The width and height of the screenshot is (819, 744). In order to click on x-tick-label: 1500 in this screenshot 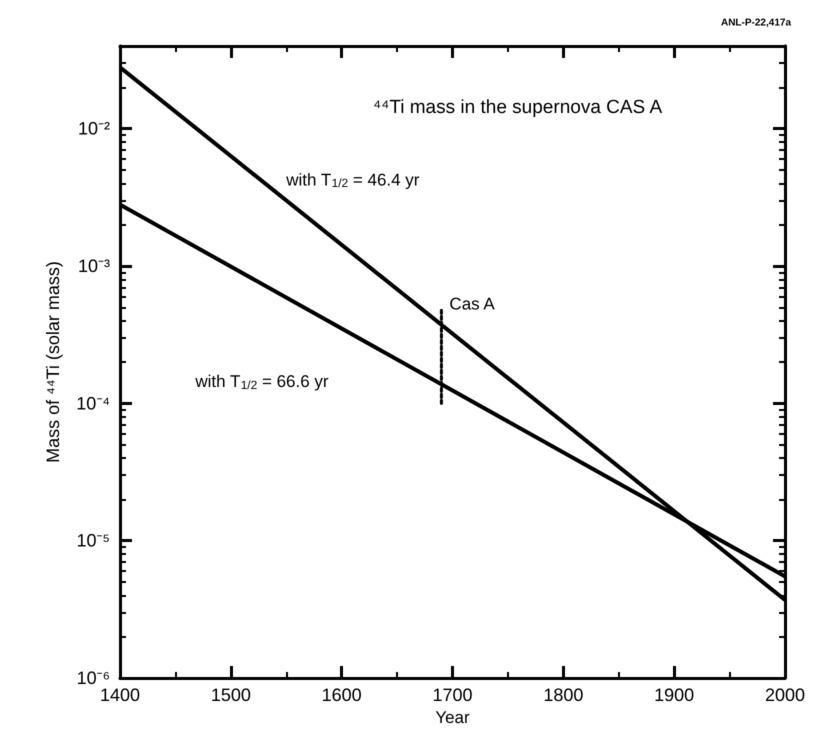, I will do `click(230, 695)`.